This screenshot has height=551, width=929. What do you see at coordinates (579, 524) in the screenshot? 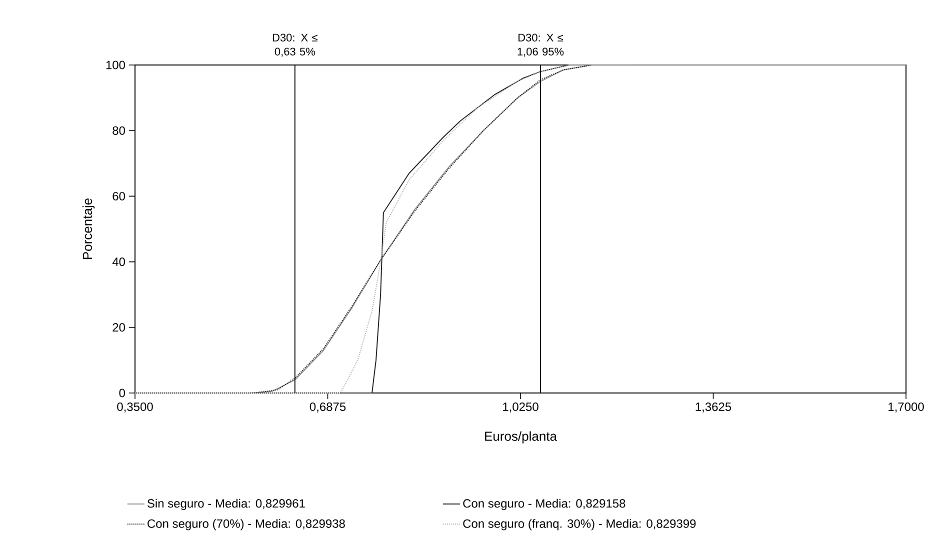
I see `legend-label: Con seguro (franq. 30%) - Media: 0,829399` at bounding box center [579, 524].